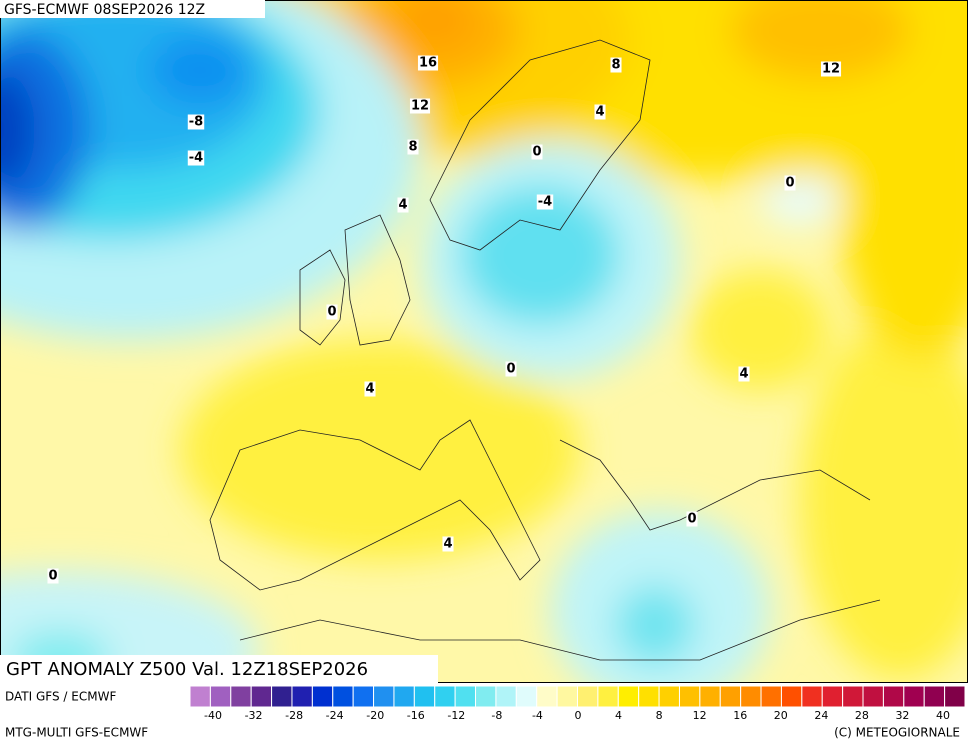  Describe the element at coordinates (537, 715) in the screenshot. I see `legend-label: -4` at that location.